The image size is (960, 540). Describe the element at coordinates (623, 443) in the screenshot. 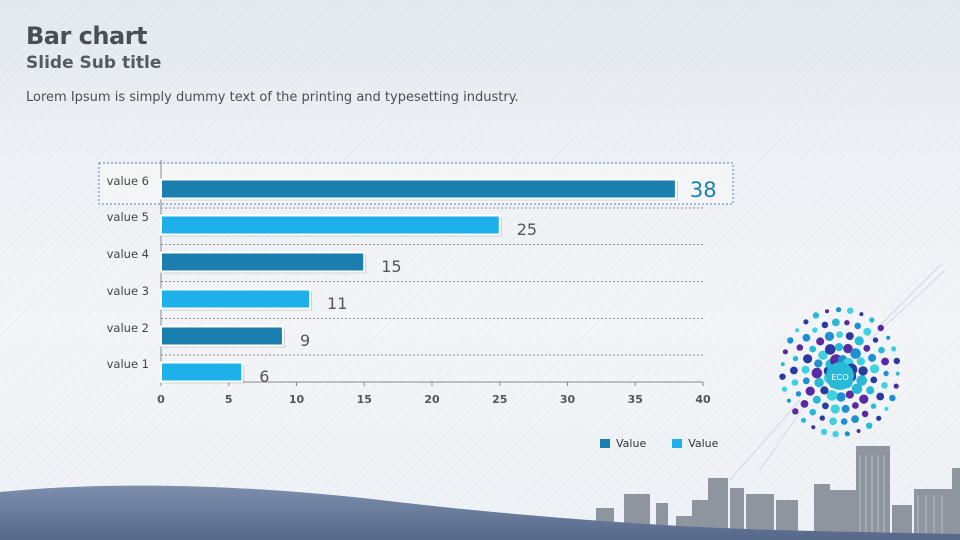

I see `legend-item-1: Value` at that location.